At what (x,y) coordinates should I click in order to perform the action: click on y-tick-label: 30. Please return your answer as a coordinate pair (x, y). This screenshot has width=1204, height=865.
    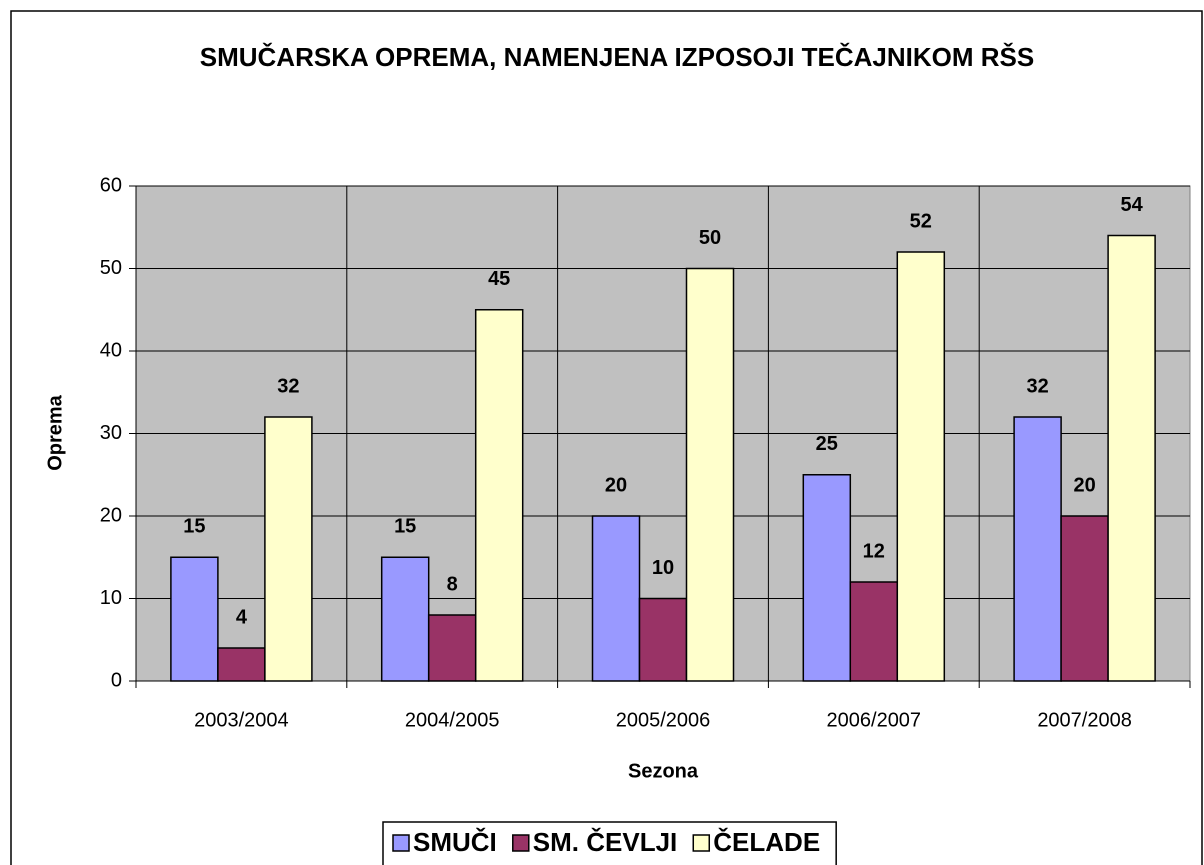
    Looking at the image, I should click on (111, 433).